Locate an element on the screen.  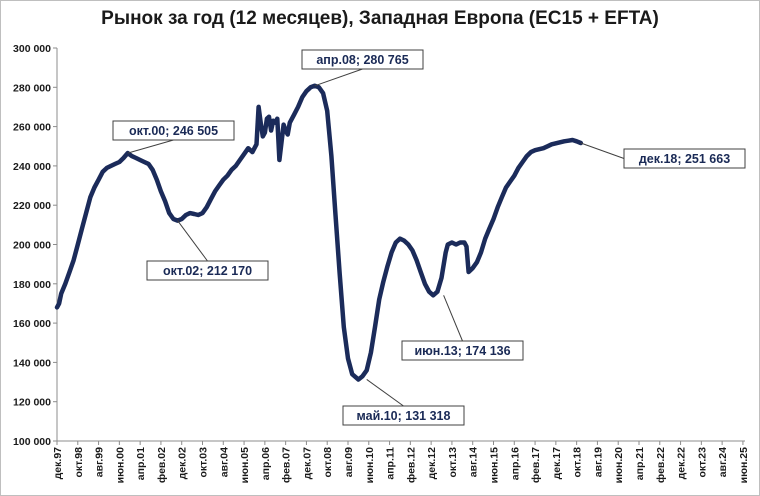
annotation-label: июн.13; 174 136 is located at coordinates (462, 351).